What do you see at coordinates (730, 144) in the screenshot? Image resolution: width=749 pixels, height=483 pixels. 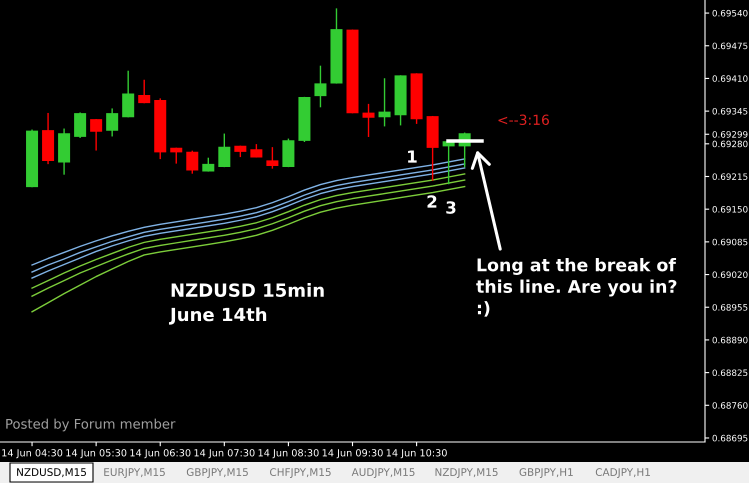 I see `y-tick-label: 0.69280` at bounding box center [730, 144].